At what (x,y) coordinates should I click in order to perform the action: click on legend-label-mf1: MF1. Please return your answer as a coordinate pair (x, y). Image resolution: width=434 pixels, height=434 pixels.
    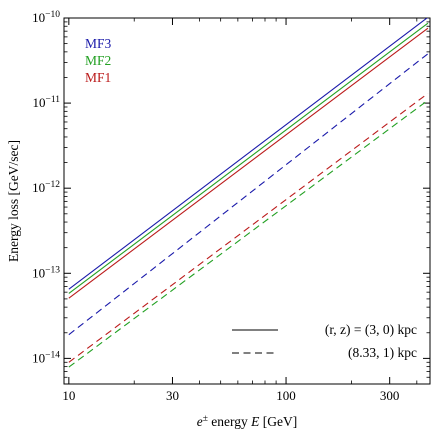
    Looking at the image, I should click on (98, 77).